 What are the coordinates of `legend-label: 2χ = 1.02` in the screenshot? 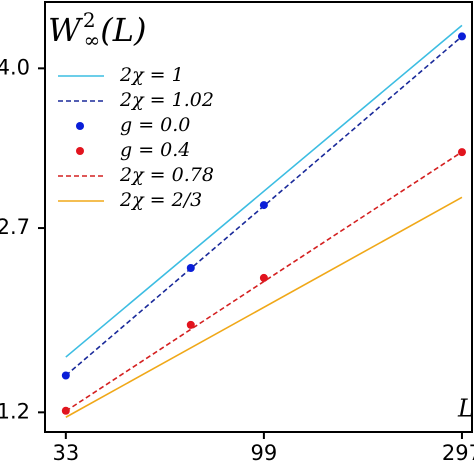 It's located at (166, 100).